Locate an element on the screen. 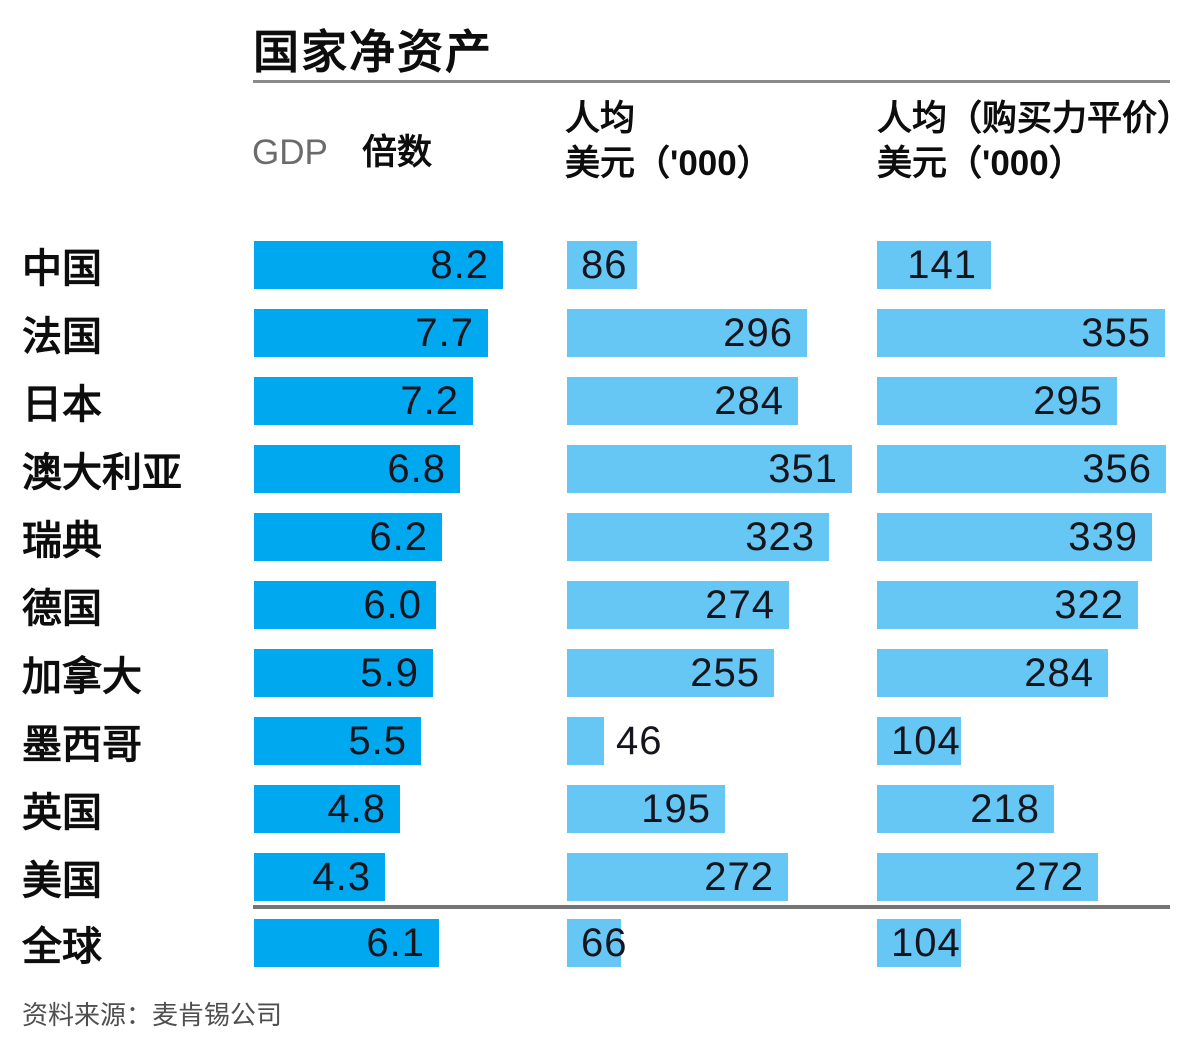  row-label-4: 澳大利亚 is located at coordinates (102, 473).